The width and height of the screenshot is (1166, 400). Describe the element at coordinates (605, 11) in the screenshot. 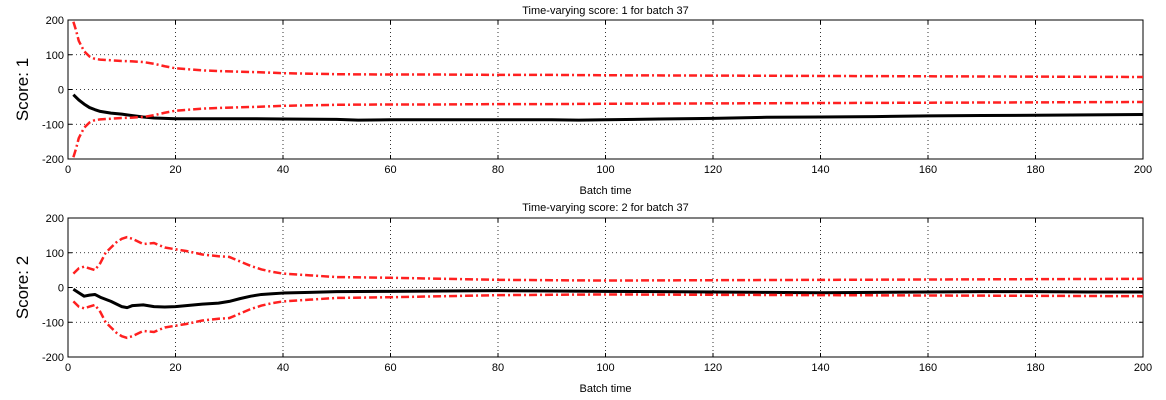

I see `chart-title: Time-varying score: 1 for batch 37` at that location.